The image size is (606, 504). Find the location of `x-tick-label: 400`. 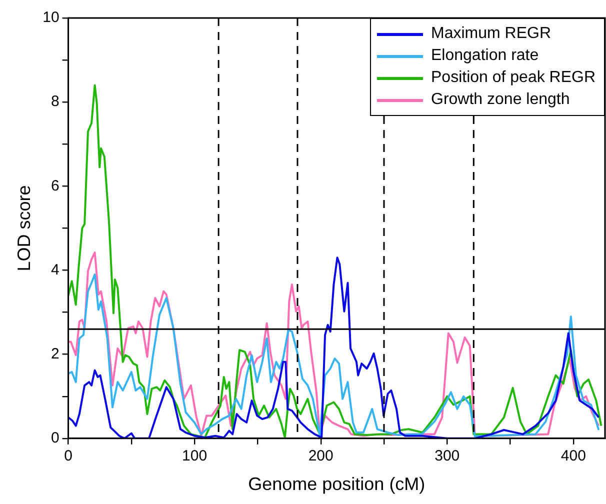

x-tick-label: 400 is located at coordinates (573, 456).